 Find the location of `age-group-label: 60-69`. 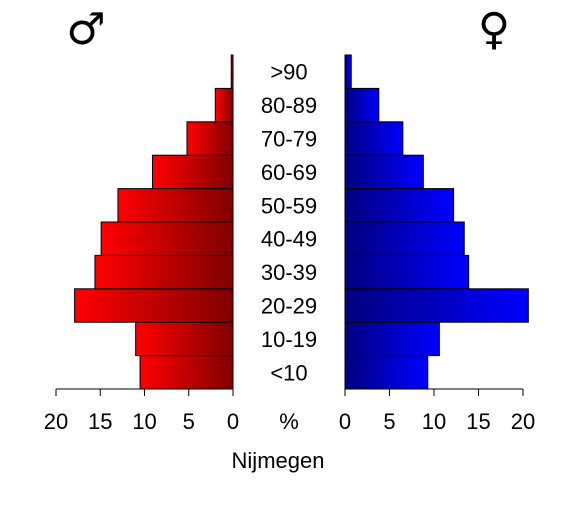

age-group-label: 60-69 is located at coordinates (289, 172).